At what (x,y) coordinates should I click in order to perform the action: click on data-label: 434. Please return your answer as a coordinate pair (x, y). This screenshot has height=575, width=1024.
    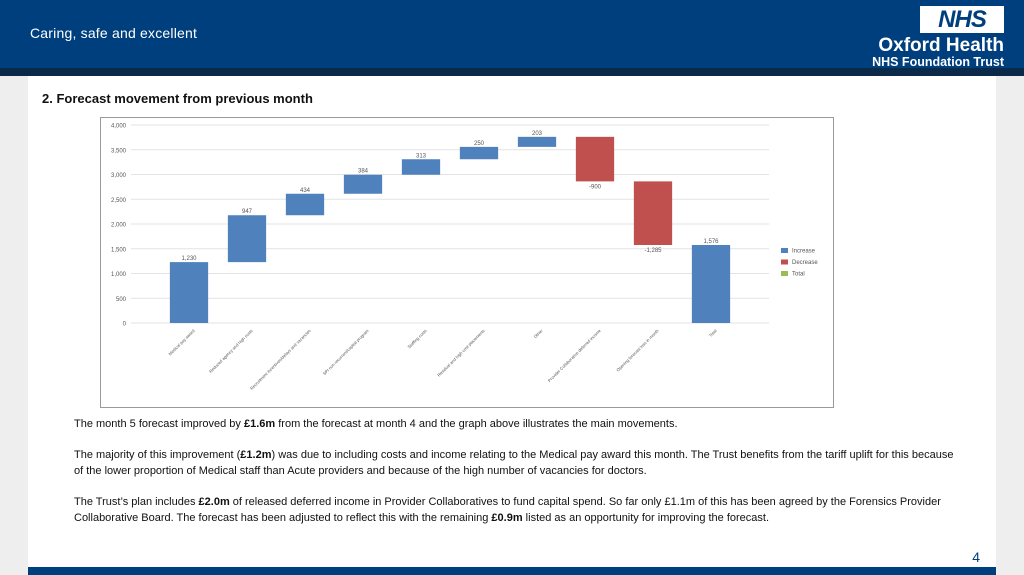
    Looking at the image, I should click on (305, 191).